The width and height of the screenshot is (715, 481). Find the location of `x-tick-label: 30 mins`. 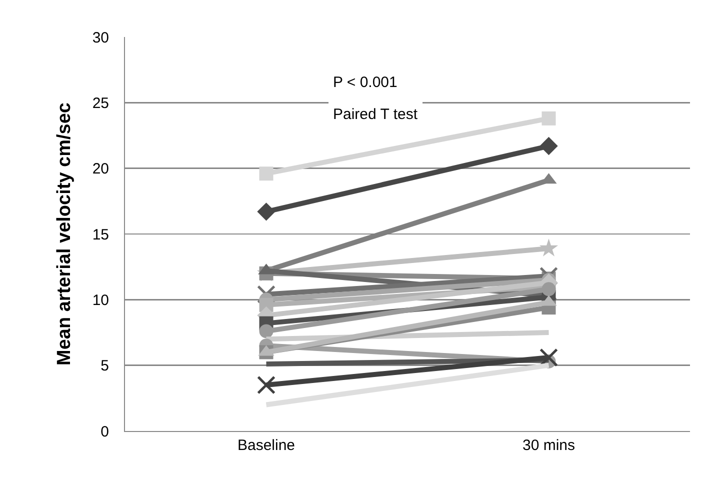

x-tick-label: 30 mins is located at coordinates (549, 445).